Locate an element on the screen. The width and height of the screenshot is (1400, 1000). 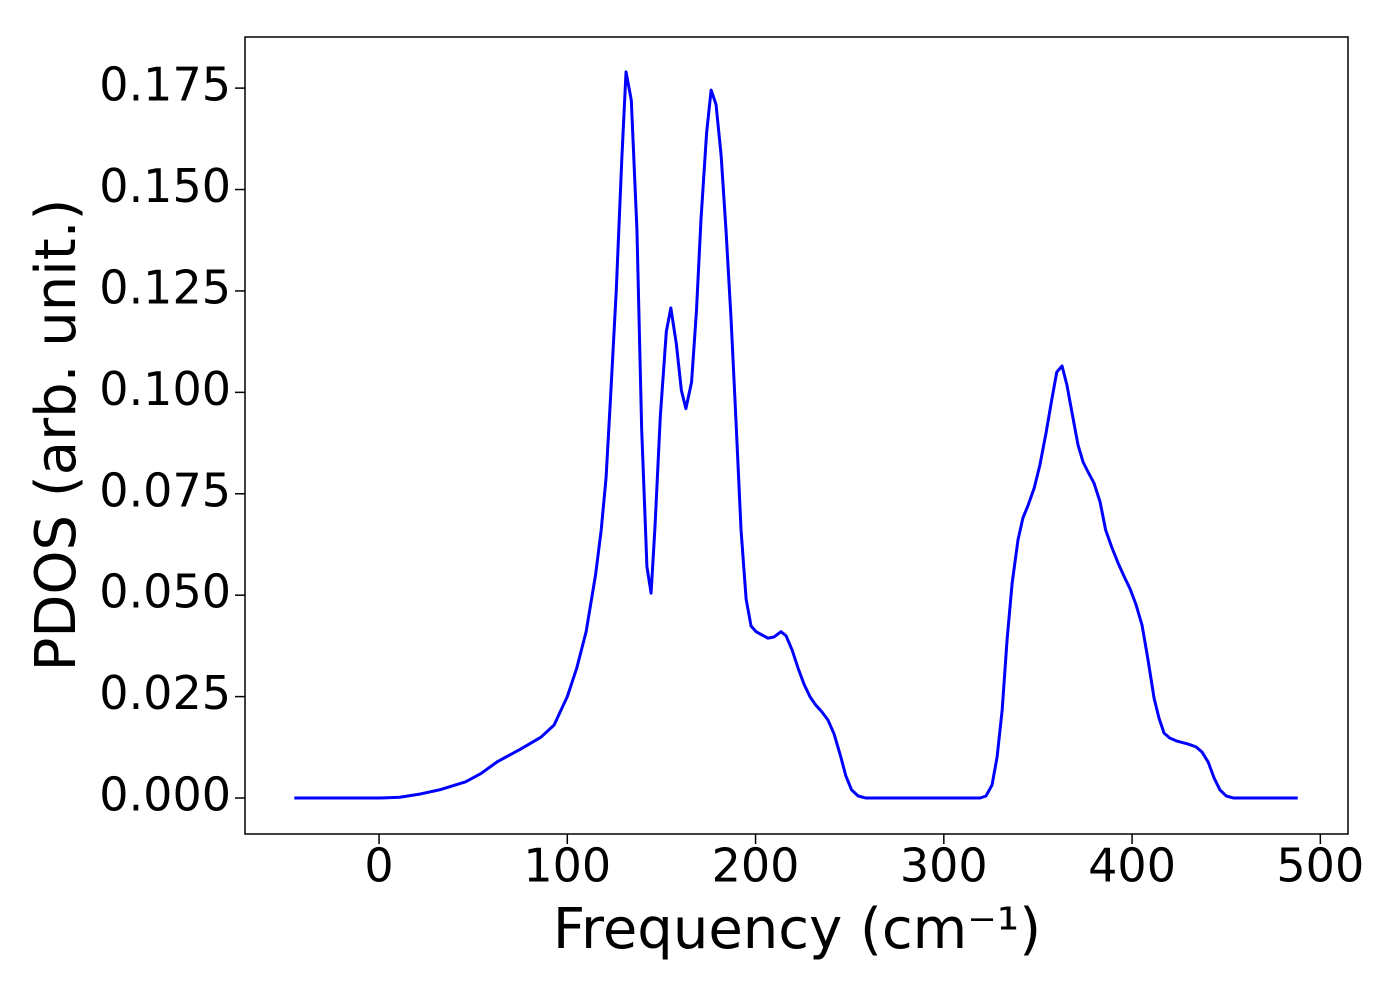
x-tick-label: 500 is located at coordinates (1320, 866).